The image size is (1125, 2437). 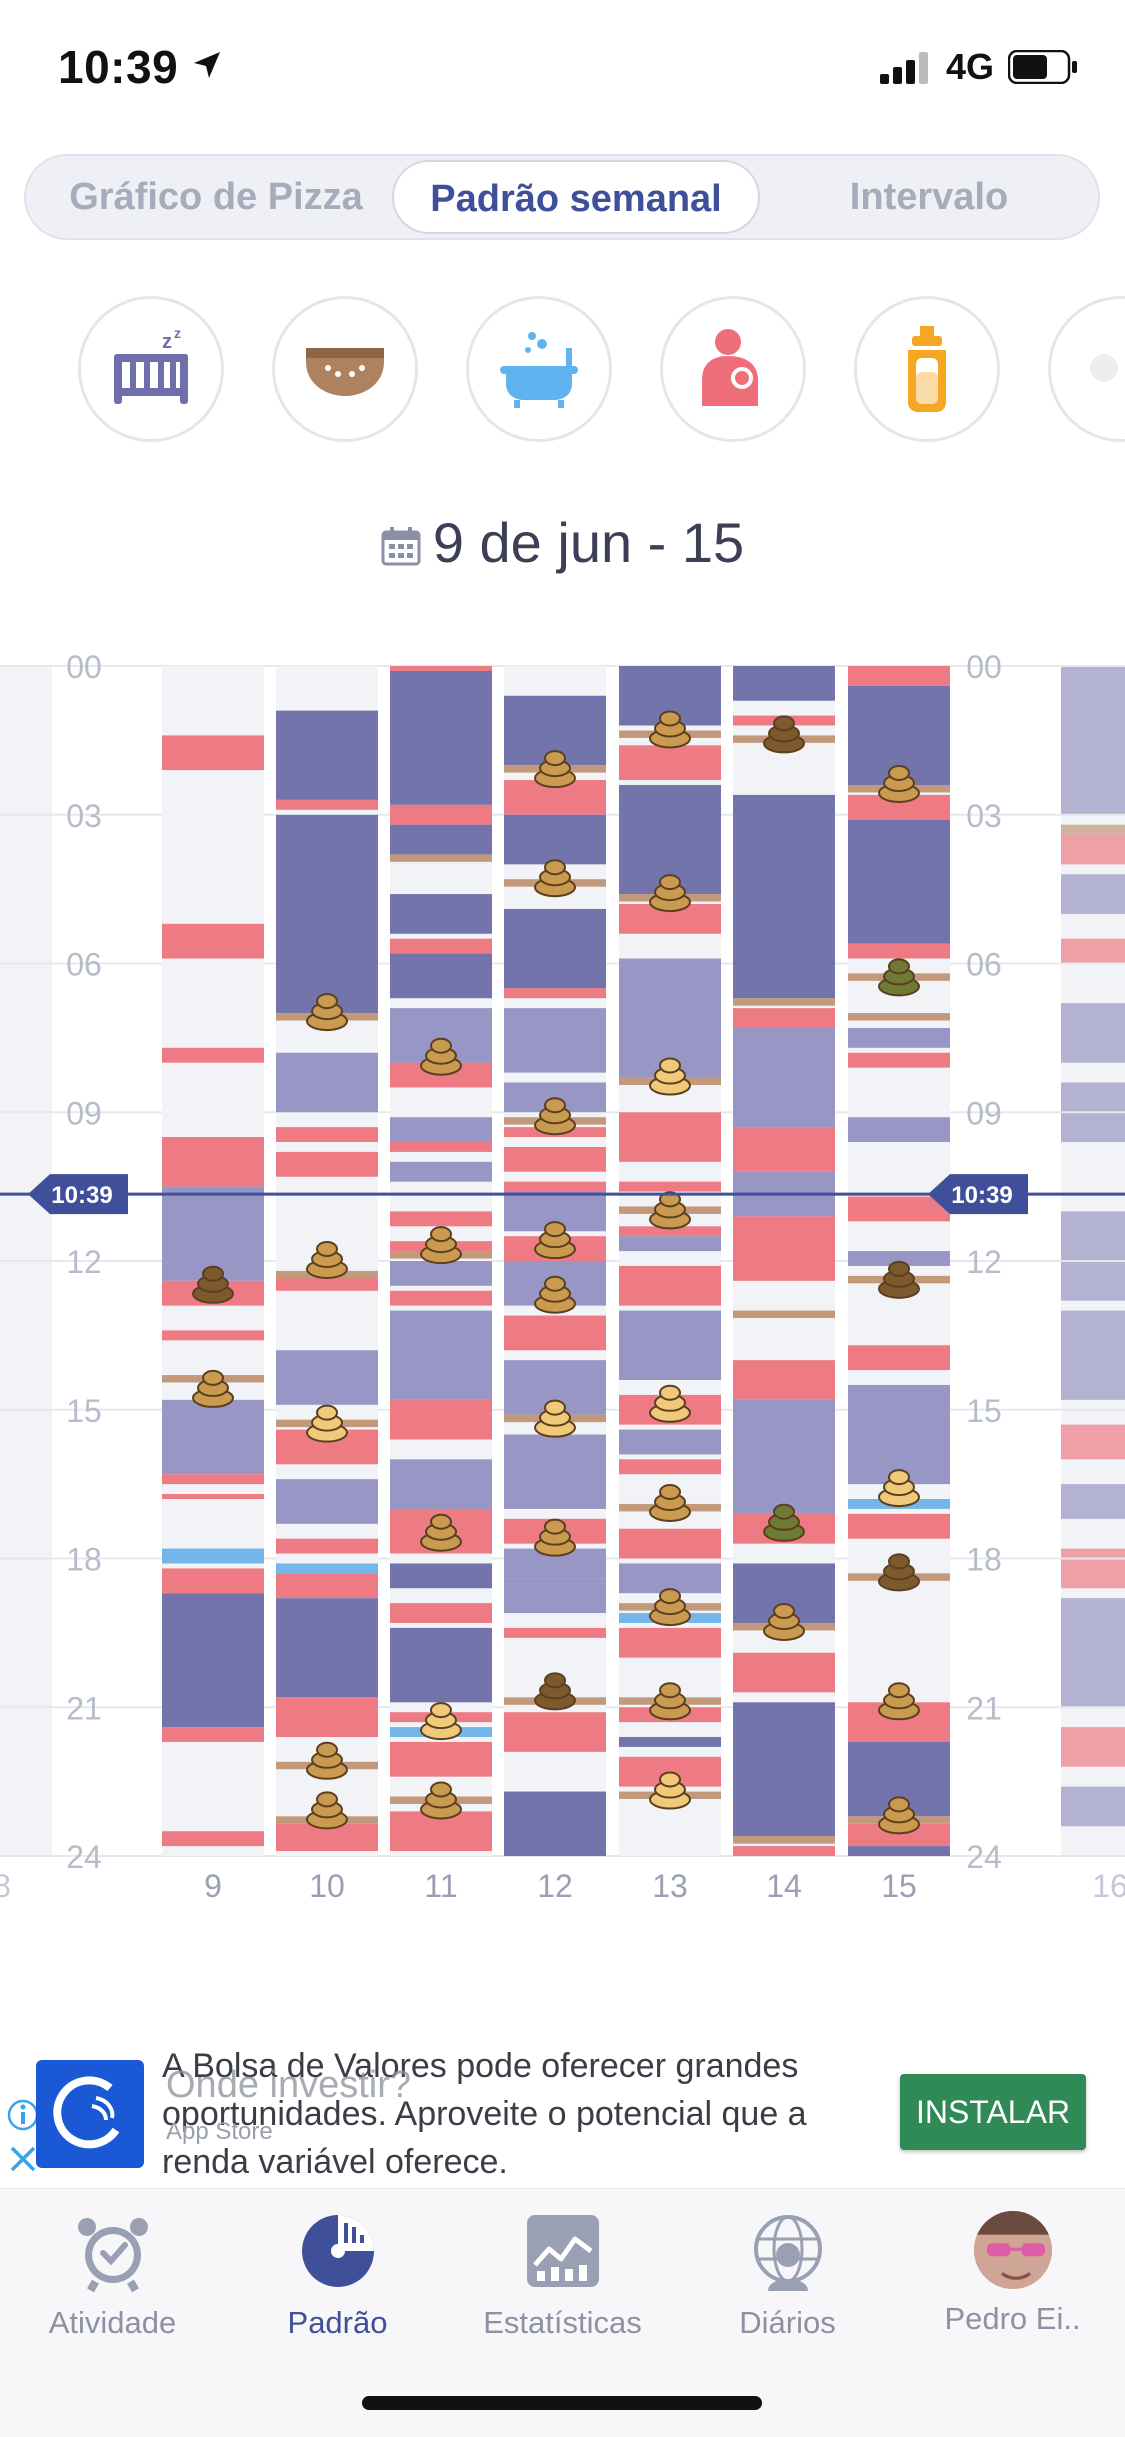 I want to click on stats-chart-icon, so click(x=562, y=2251).